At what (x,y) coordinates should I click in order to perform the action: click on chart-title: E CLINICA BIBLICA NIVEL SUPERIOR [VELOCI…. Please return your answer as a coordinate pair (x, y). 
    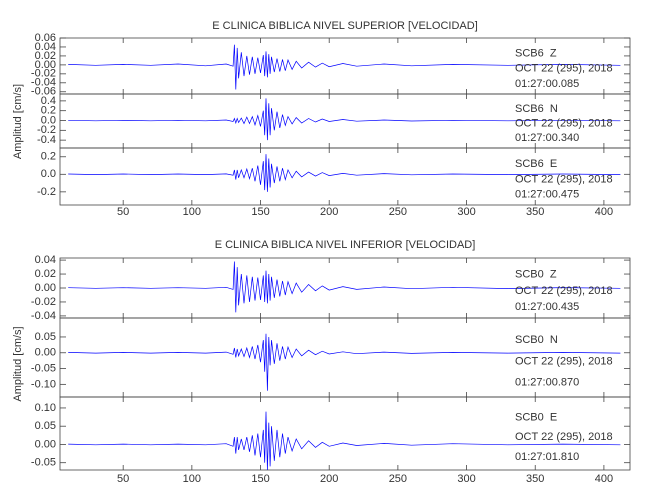
    Looking at the image, I should click on (345, 26).